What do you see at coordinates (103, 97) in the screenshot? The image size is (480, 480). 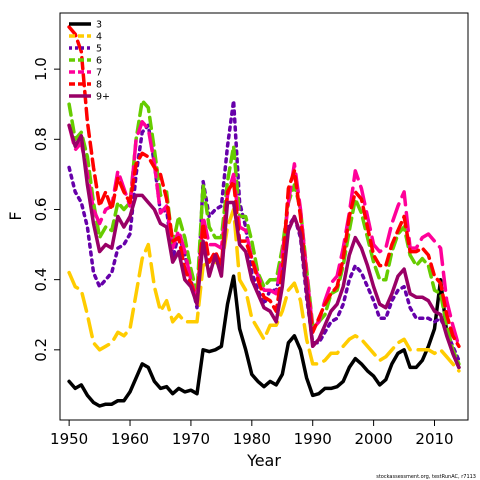 I see `legend-label: 9+` at bounding box center [103, 97].